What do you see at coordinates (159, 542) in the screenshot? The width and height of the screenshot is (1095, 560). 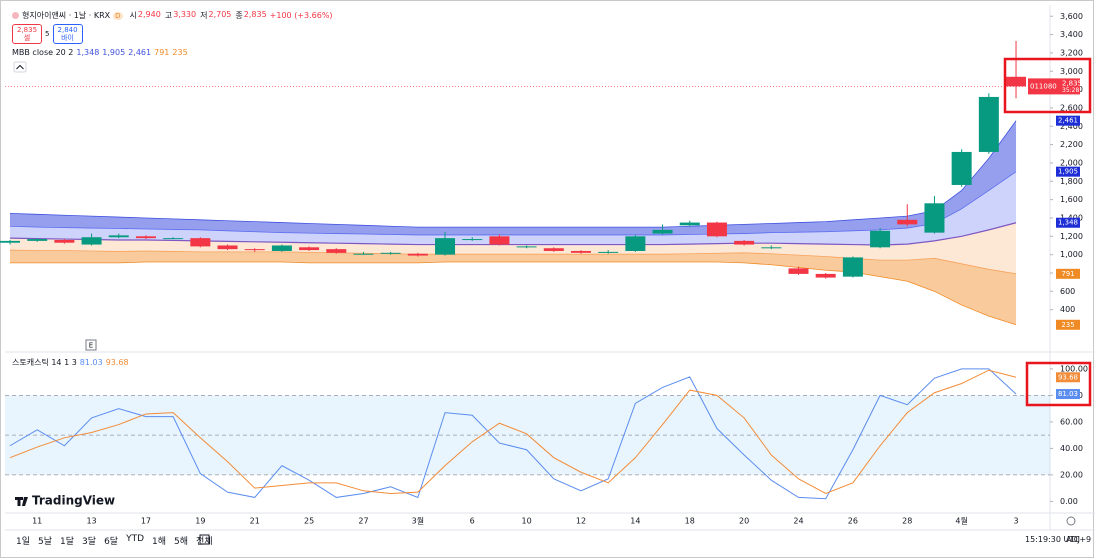 I see `range-button: 1해` at bounding box center [159, 542].